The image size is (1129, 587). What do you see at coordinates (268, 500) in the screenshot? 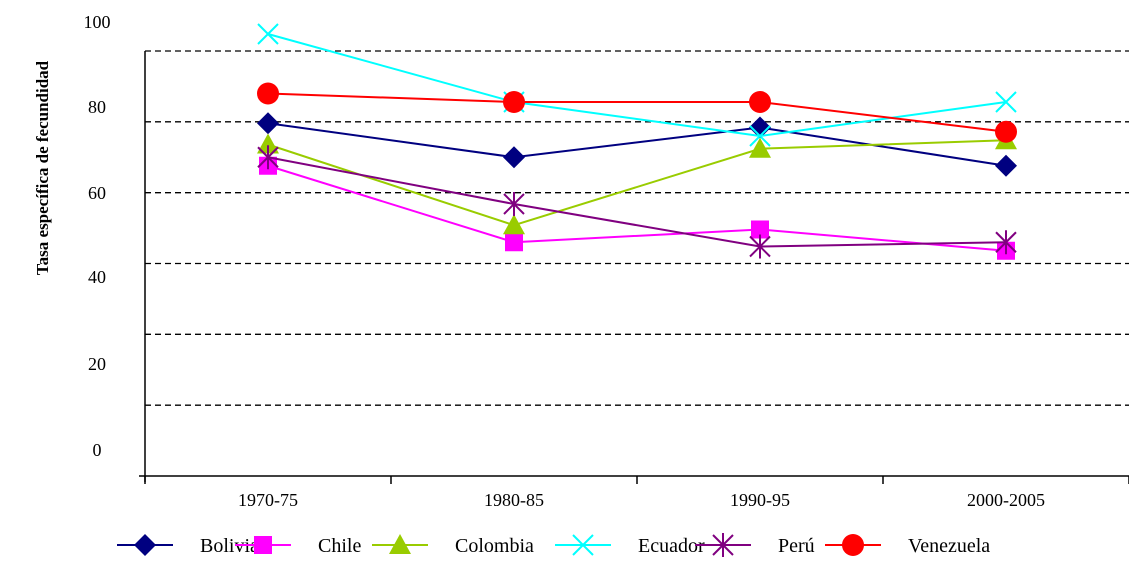
I see `x-tick-label: 1970-75` at bounding box center [268, 500].